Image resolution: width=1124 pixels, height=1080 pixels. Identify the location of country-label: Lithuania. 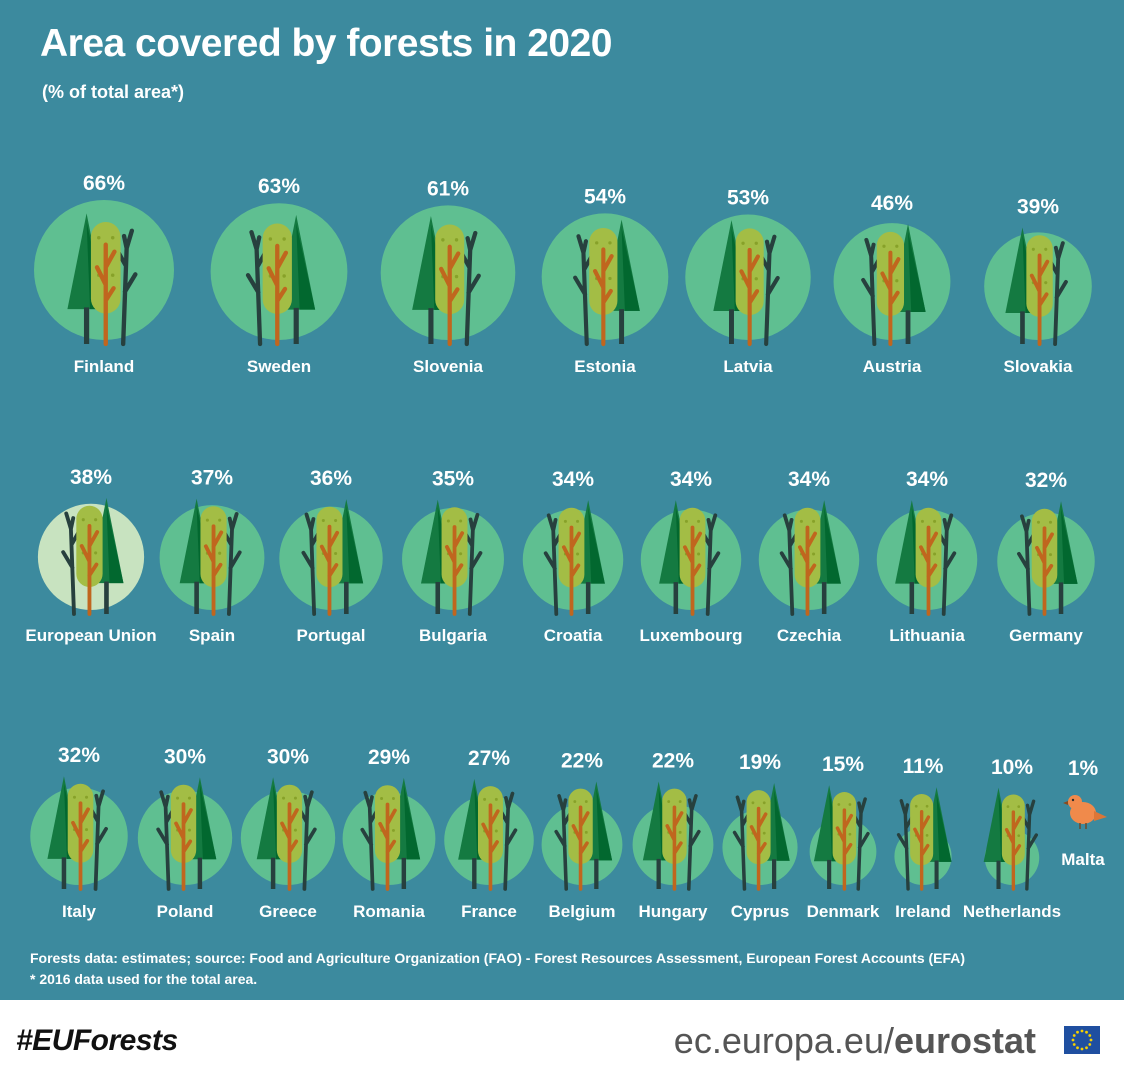
(927, 635).